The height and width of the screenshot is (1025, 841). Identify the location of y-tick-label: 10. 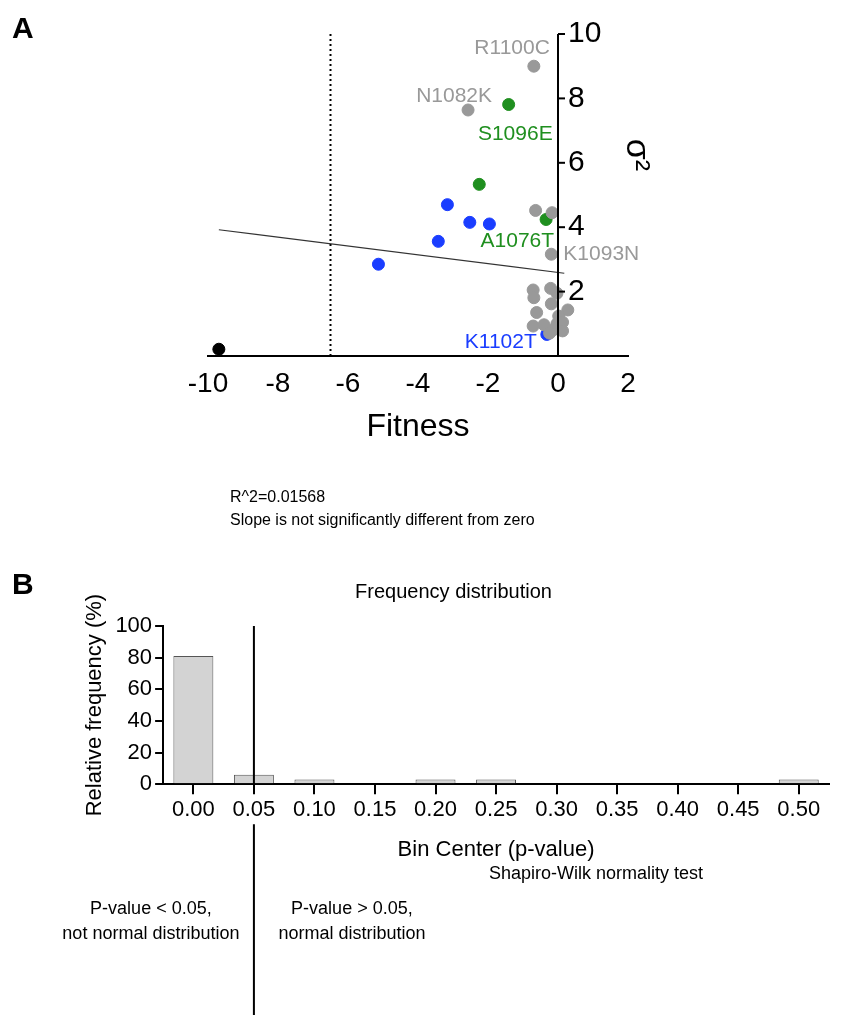
(585, 32).